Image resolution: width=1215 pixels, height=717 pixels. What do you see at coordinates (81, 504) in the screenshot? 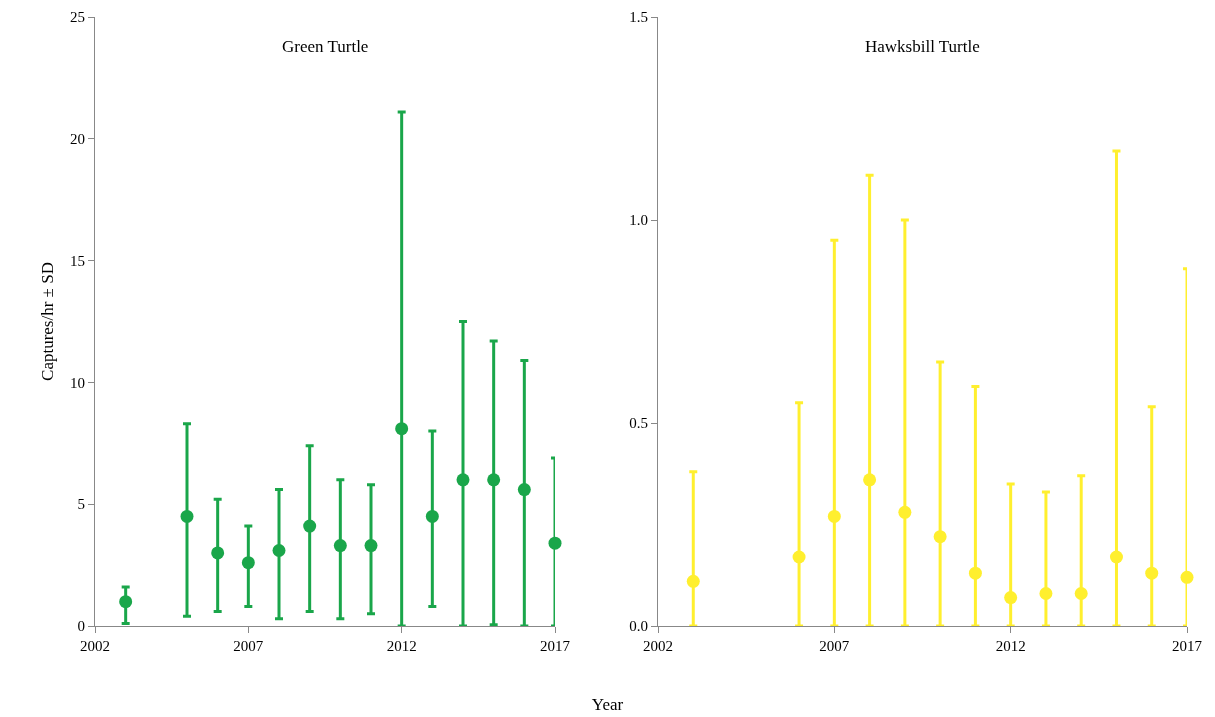
I see `y-tick-label: 5` at bounding box center [81, 504].